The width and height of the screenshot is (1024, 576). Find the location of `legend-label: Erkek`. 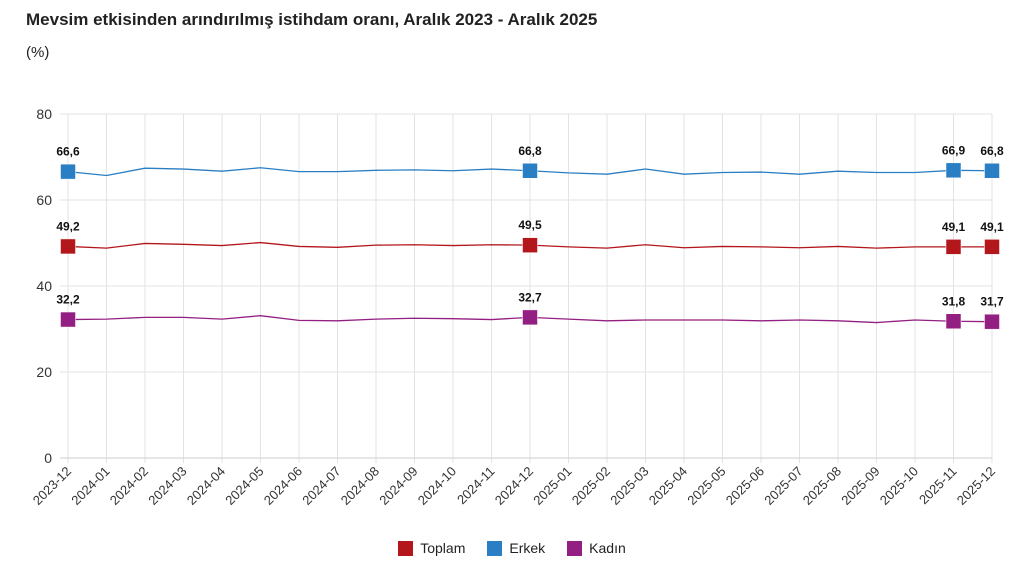

legend-label: Erkek is located at coordinates (527, 548).